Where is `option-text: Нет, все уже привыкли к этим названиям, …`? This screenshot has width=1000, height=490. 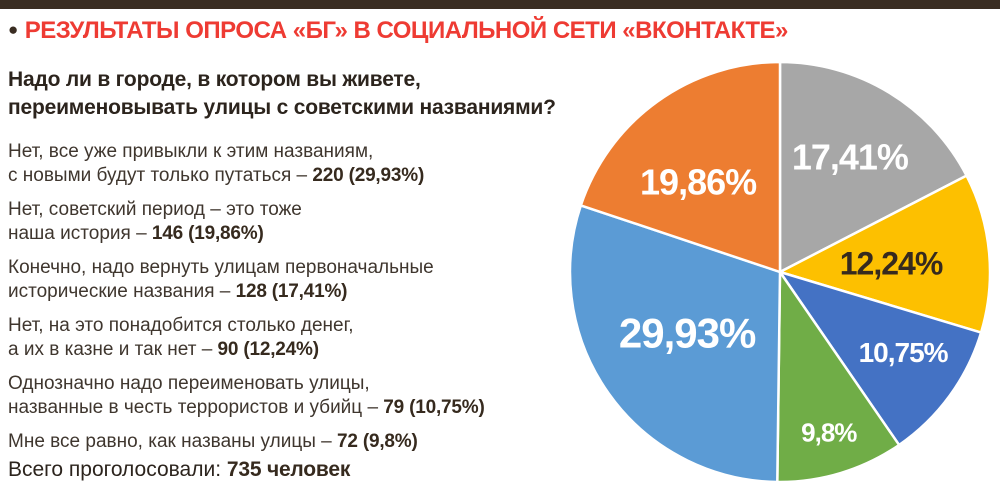 option-text: Нет, все уже привыкли к этим названиям, … is located at coordinates (191, 163).